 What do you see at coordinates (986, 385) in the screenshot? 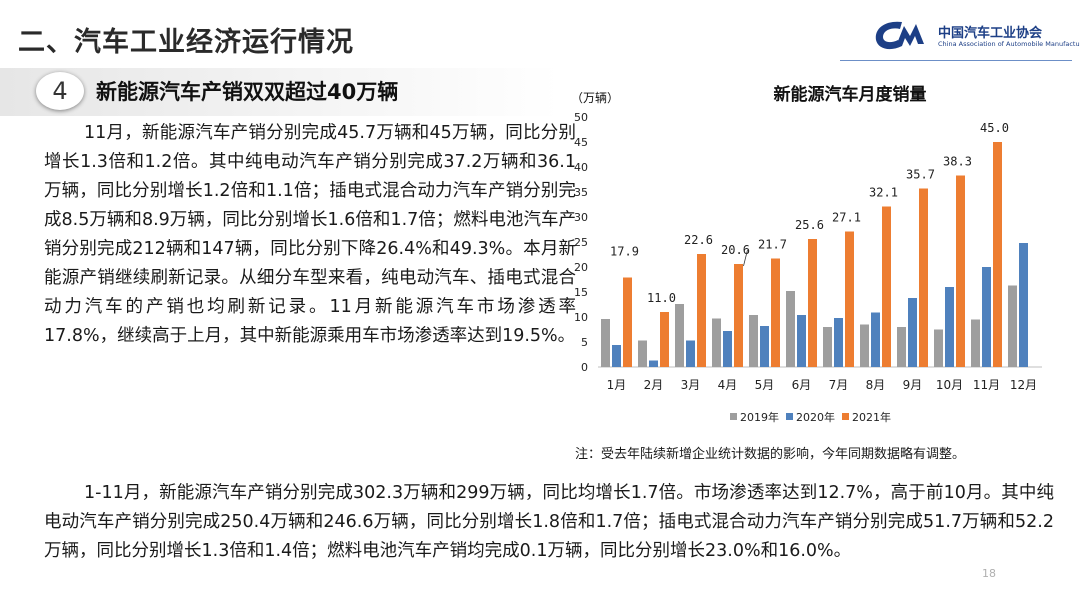
I see `x-tick-label: 11月` at bounding box center [986, 385].